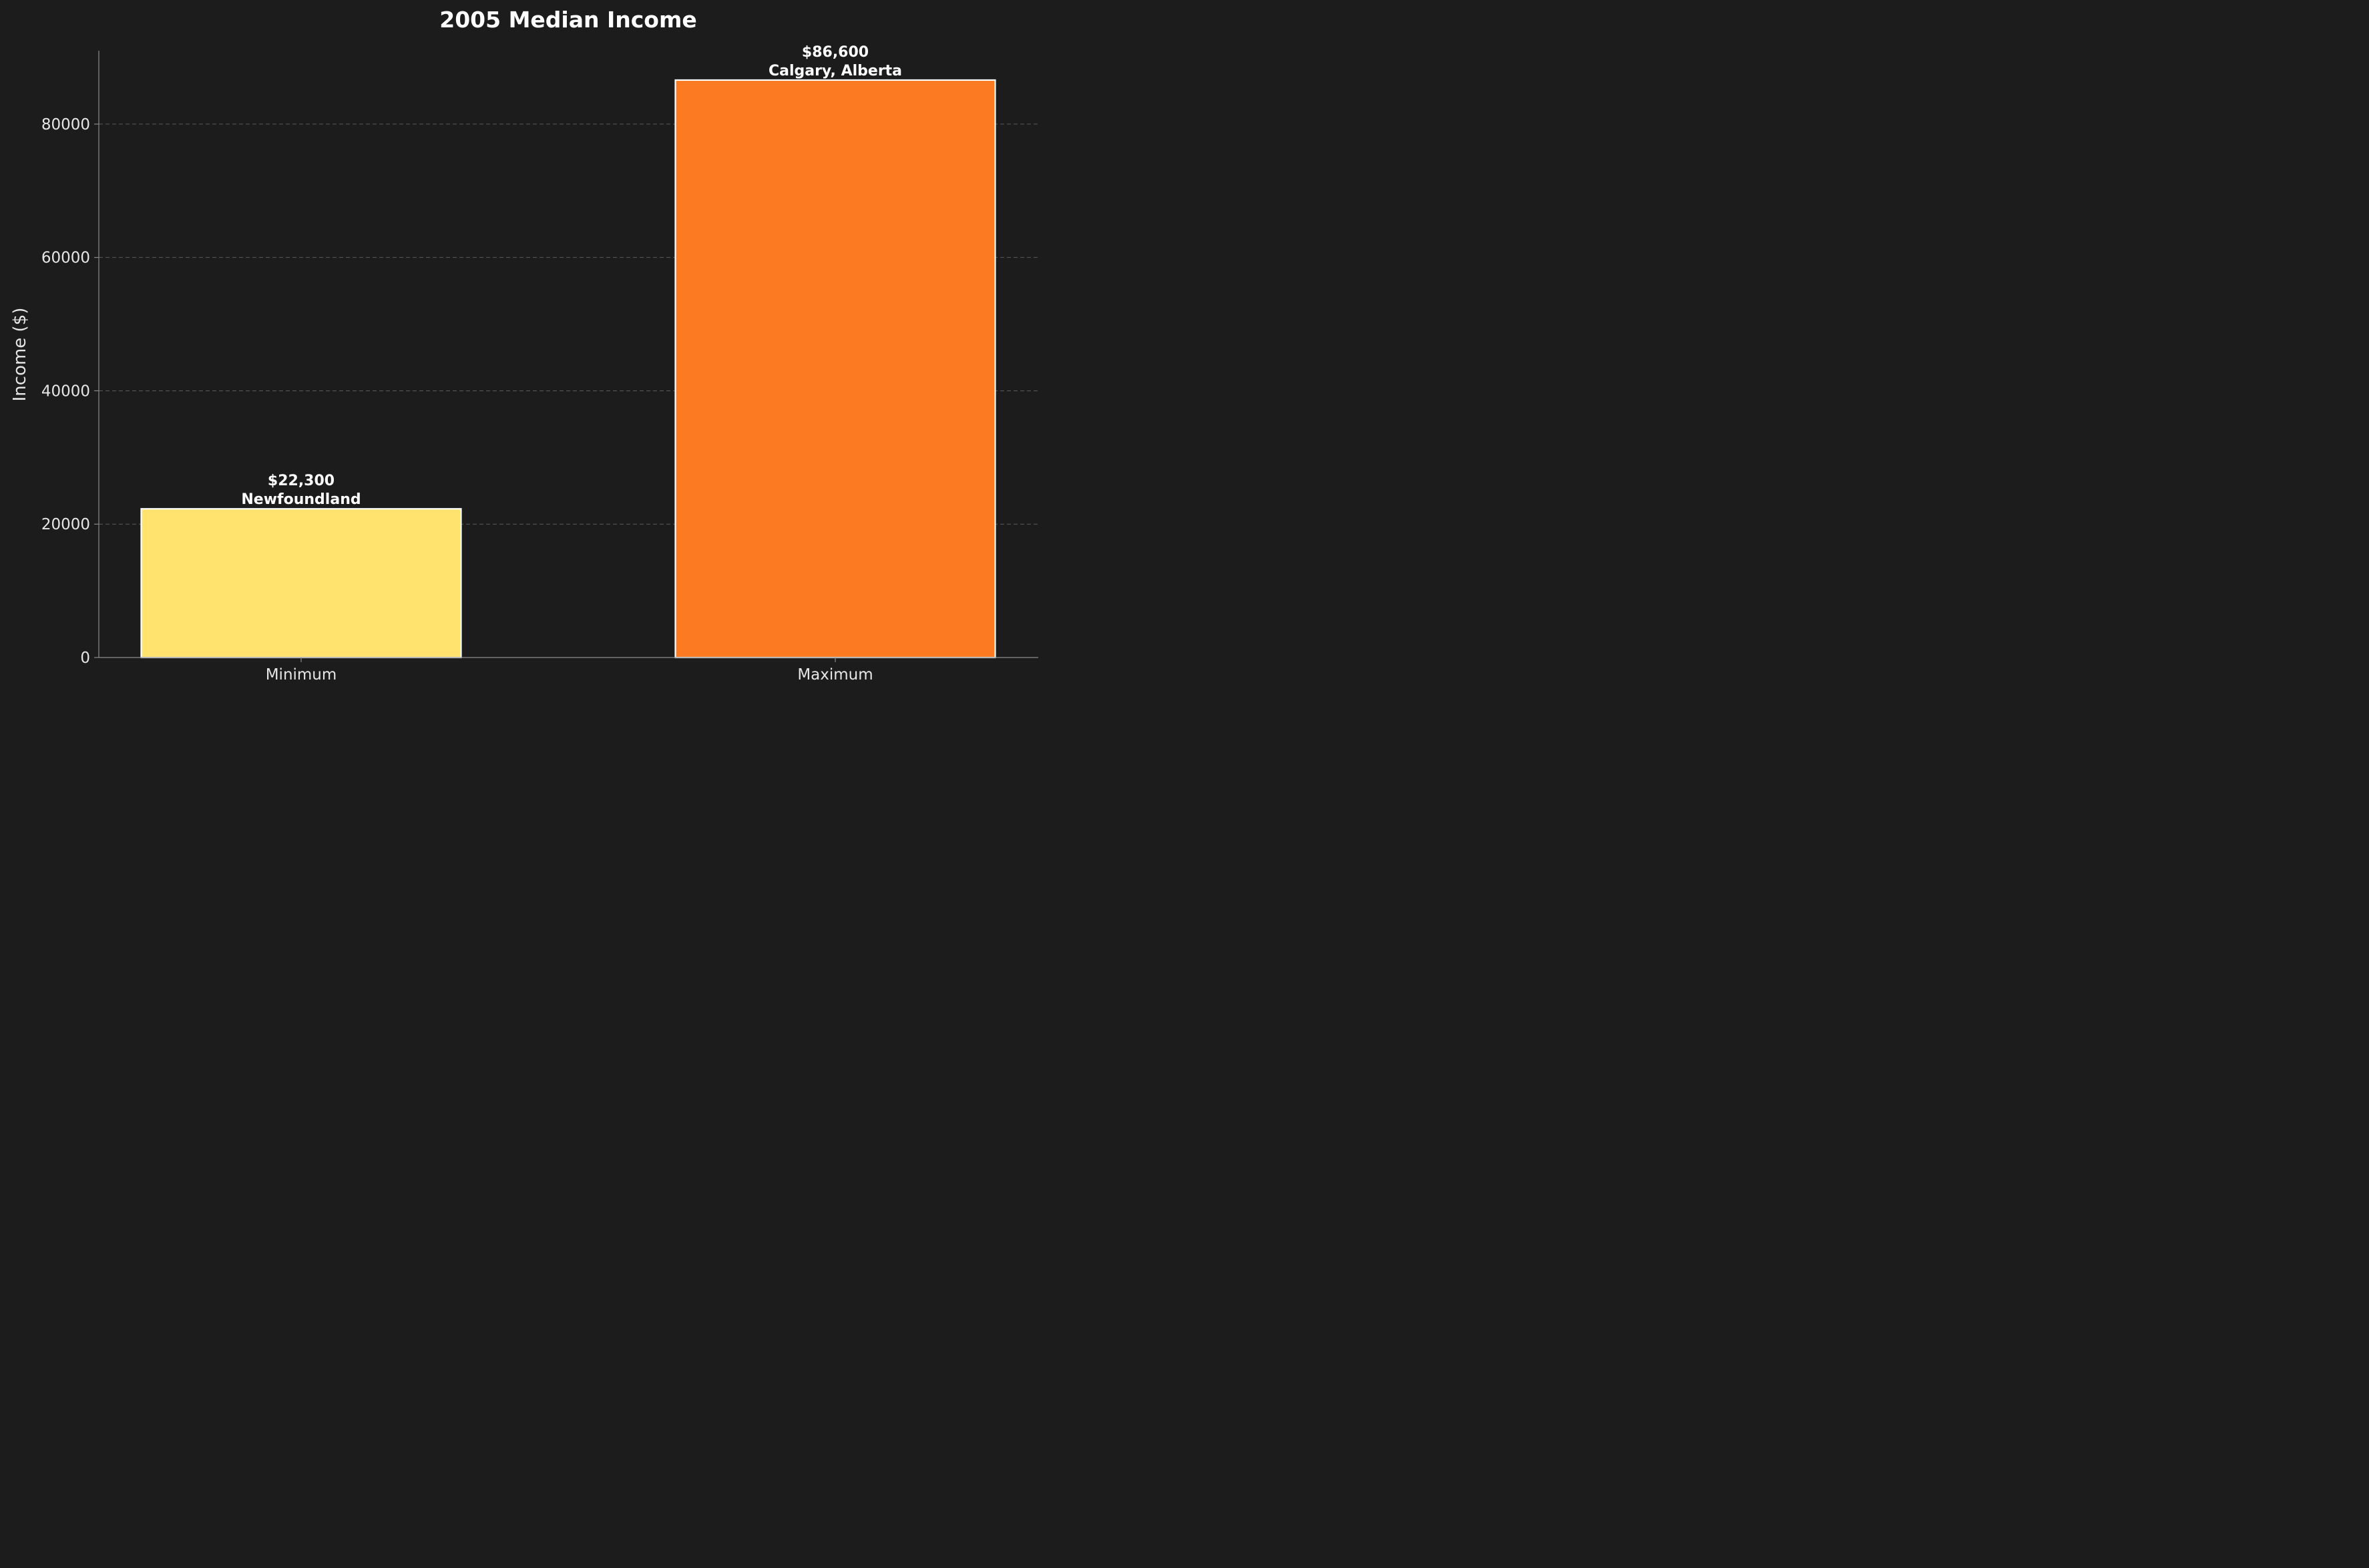 This screenshot has width=2369, height=1568. What do you see at coordinates (301, 481) in the screenshot?
I see `bar-value-label: $22,300` at bounding box center [301, 481].